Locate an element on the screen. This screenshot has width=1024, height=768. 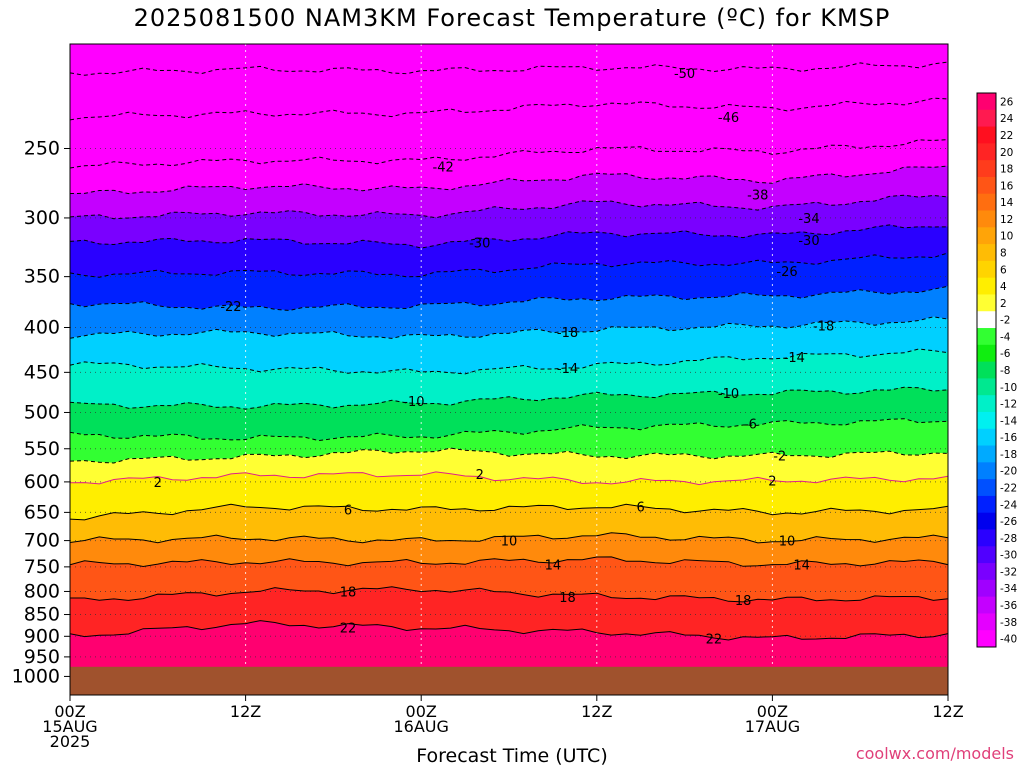
colorbar-label: -36 is located at coordinates (1008, 606).